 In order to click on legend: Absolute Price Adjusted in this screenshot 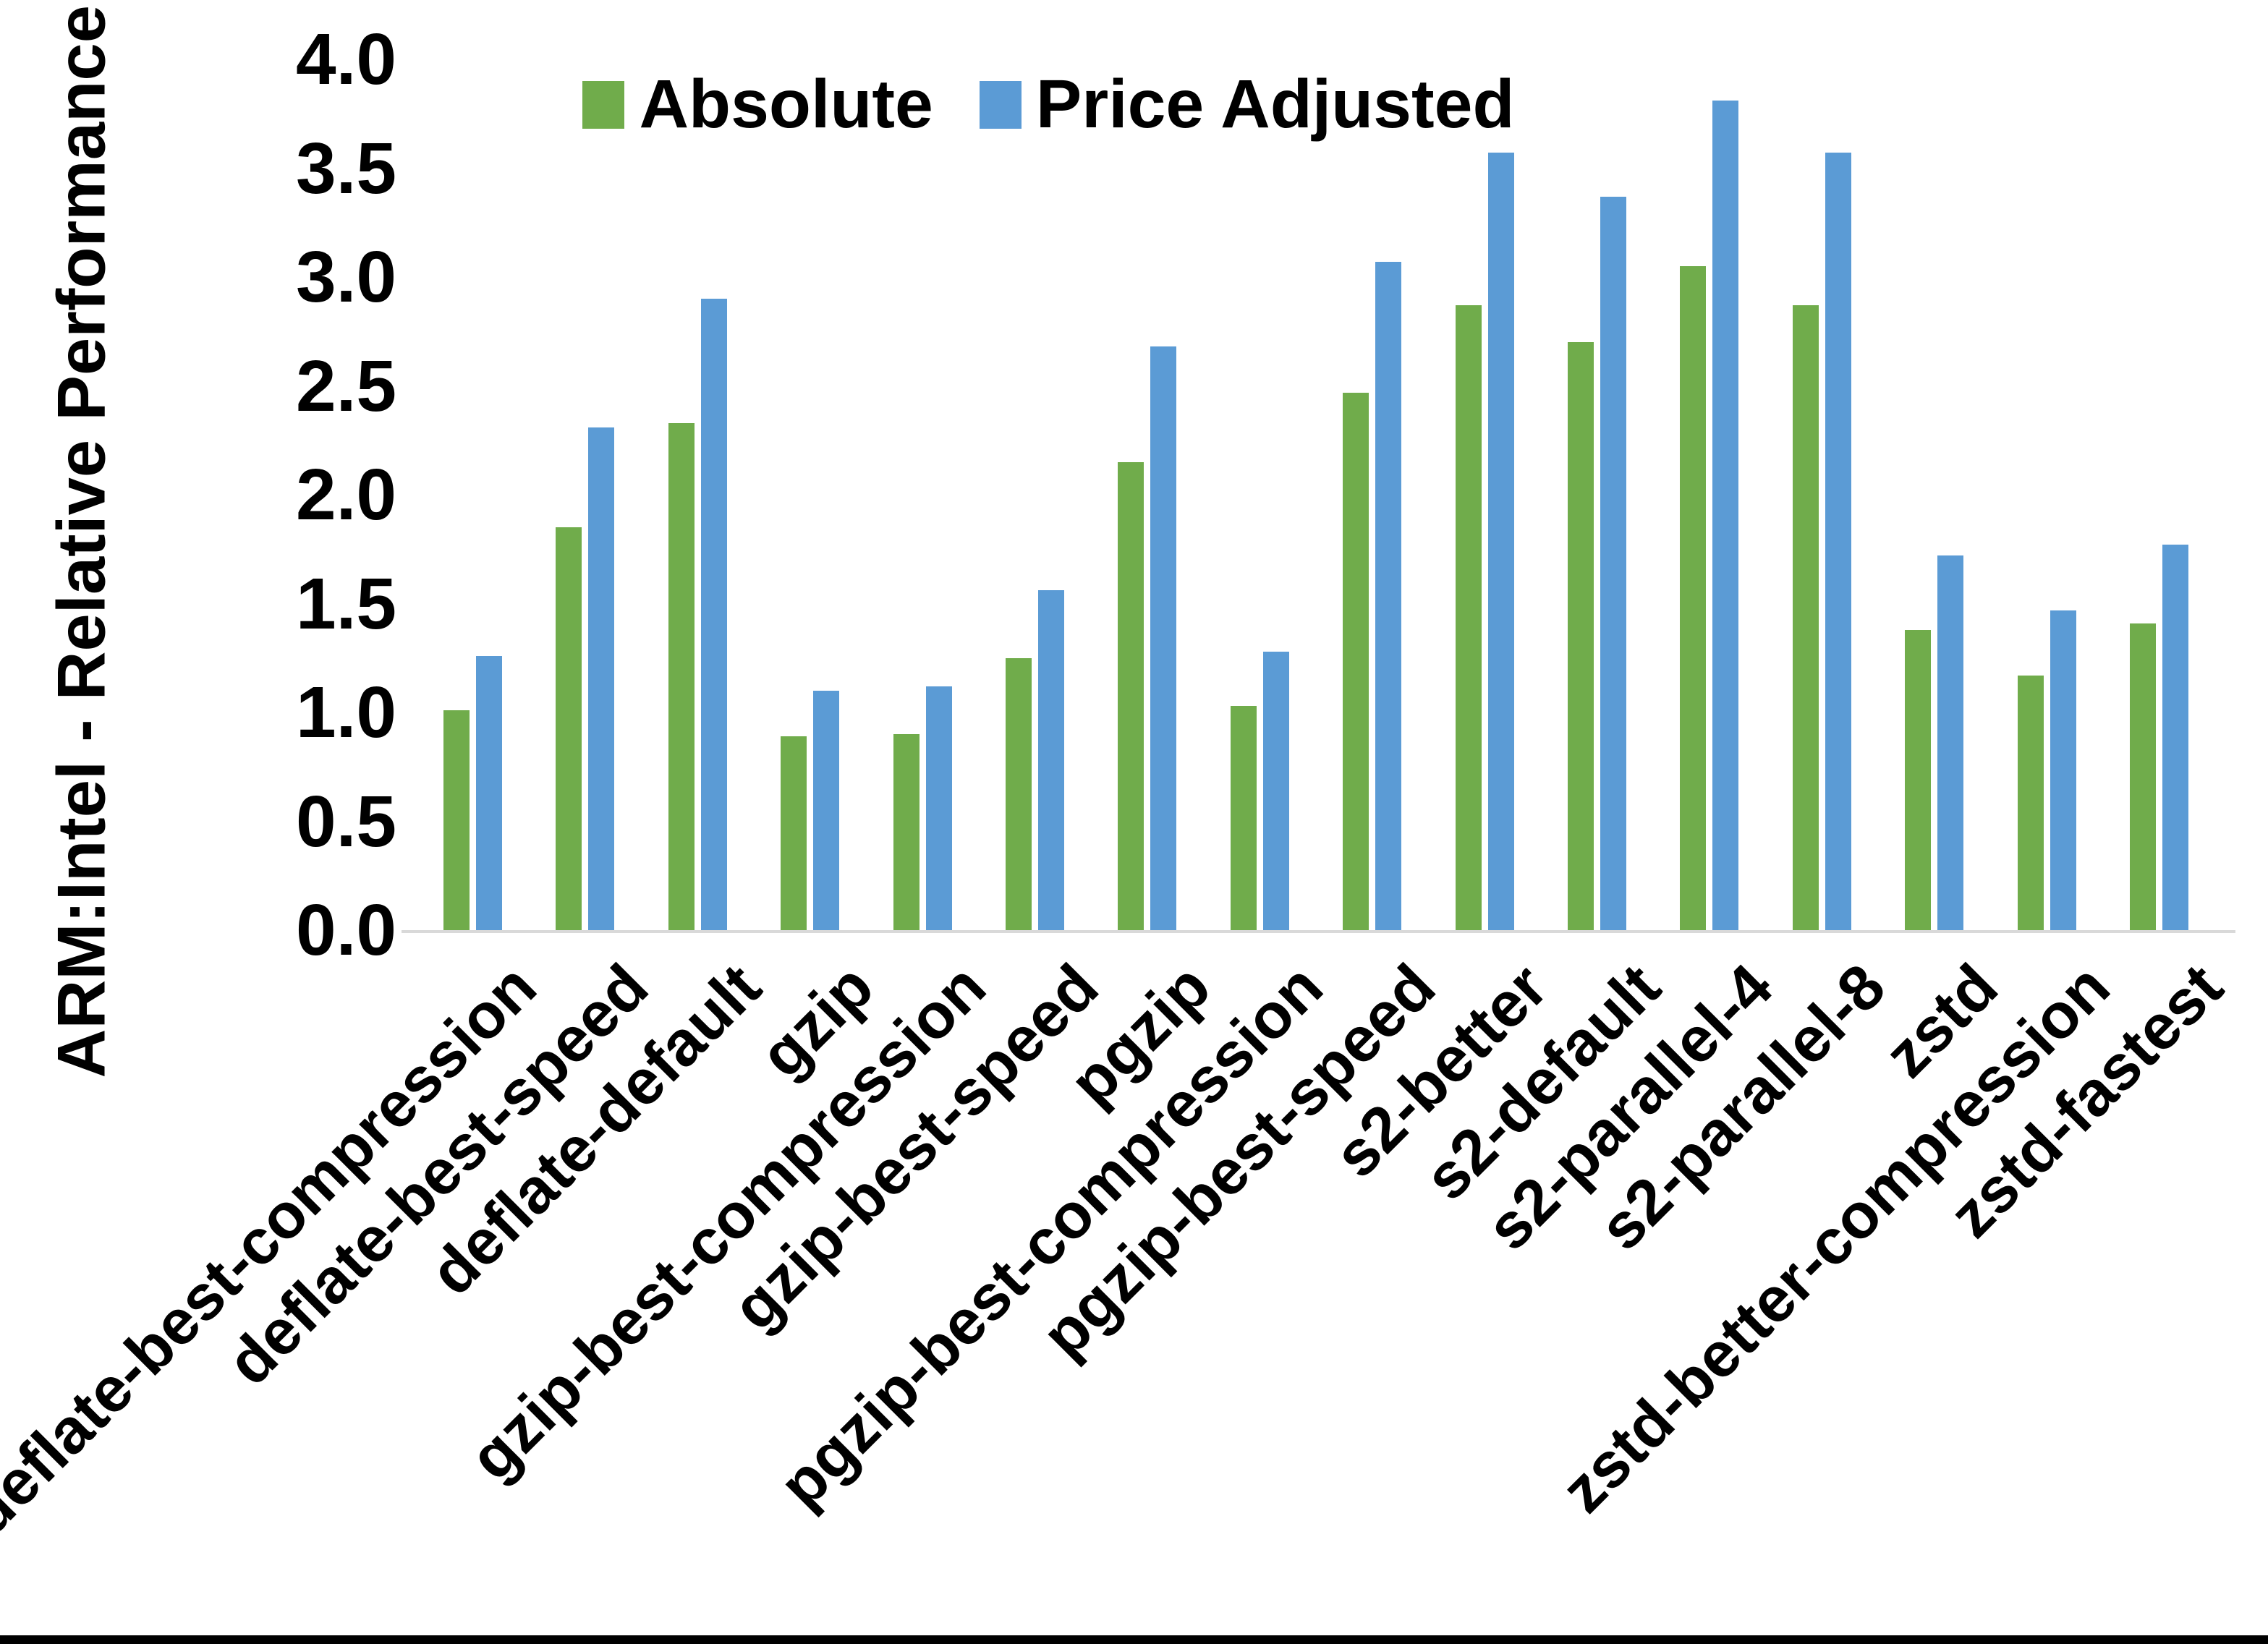, I will do `click(1091, 104)`.